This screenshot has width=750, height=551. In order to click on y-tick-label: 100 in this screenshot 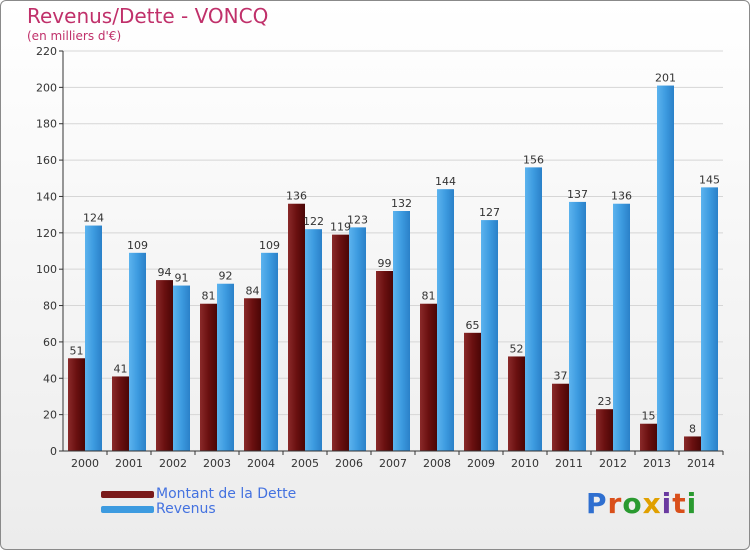, I will do `click(46, 269)`.